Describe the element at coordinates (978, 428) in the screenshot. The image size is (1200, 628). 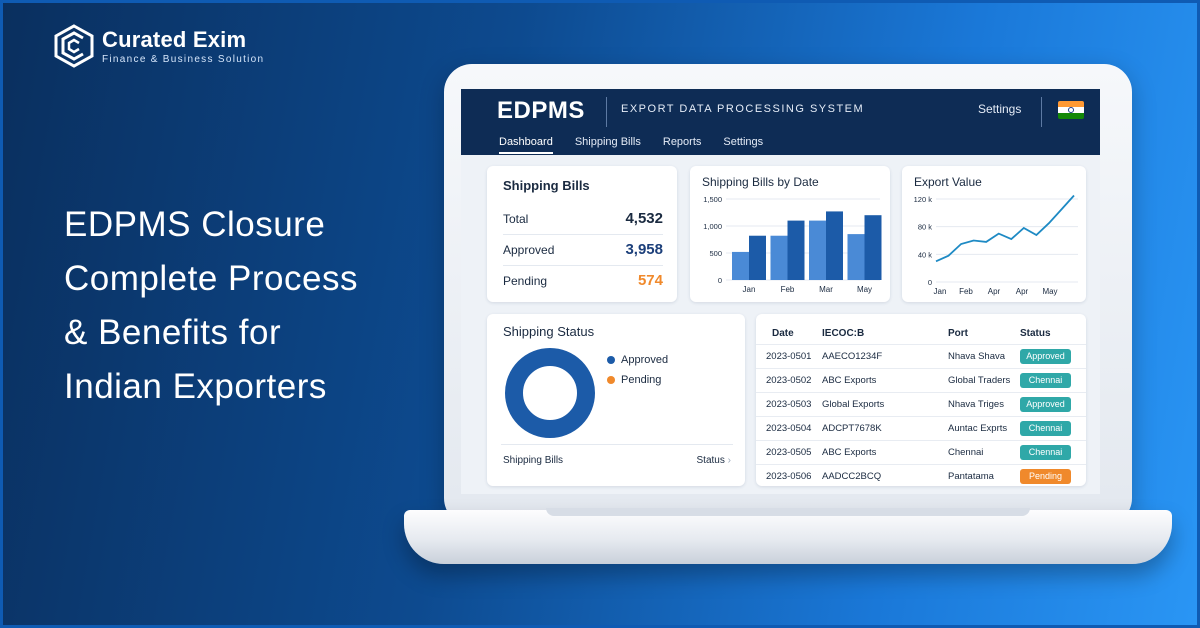
I see `cell-port: Auntac Exprts` at that location.